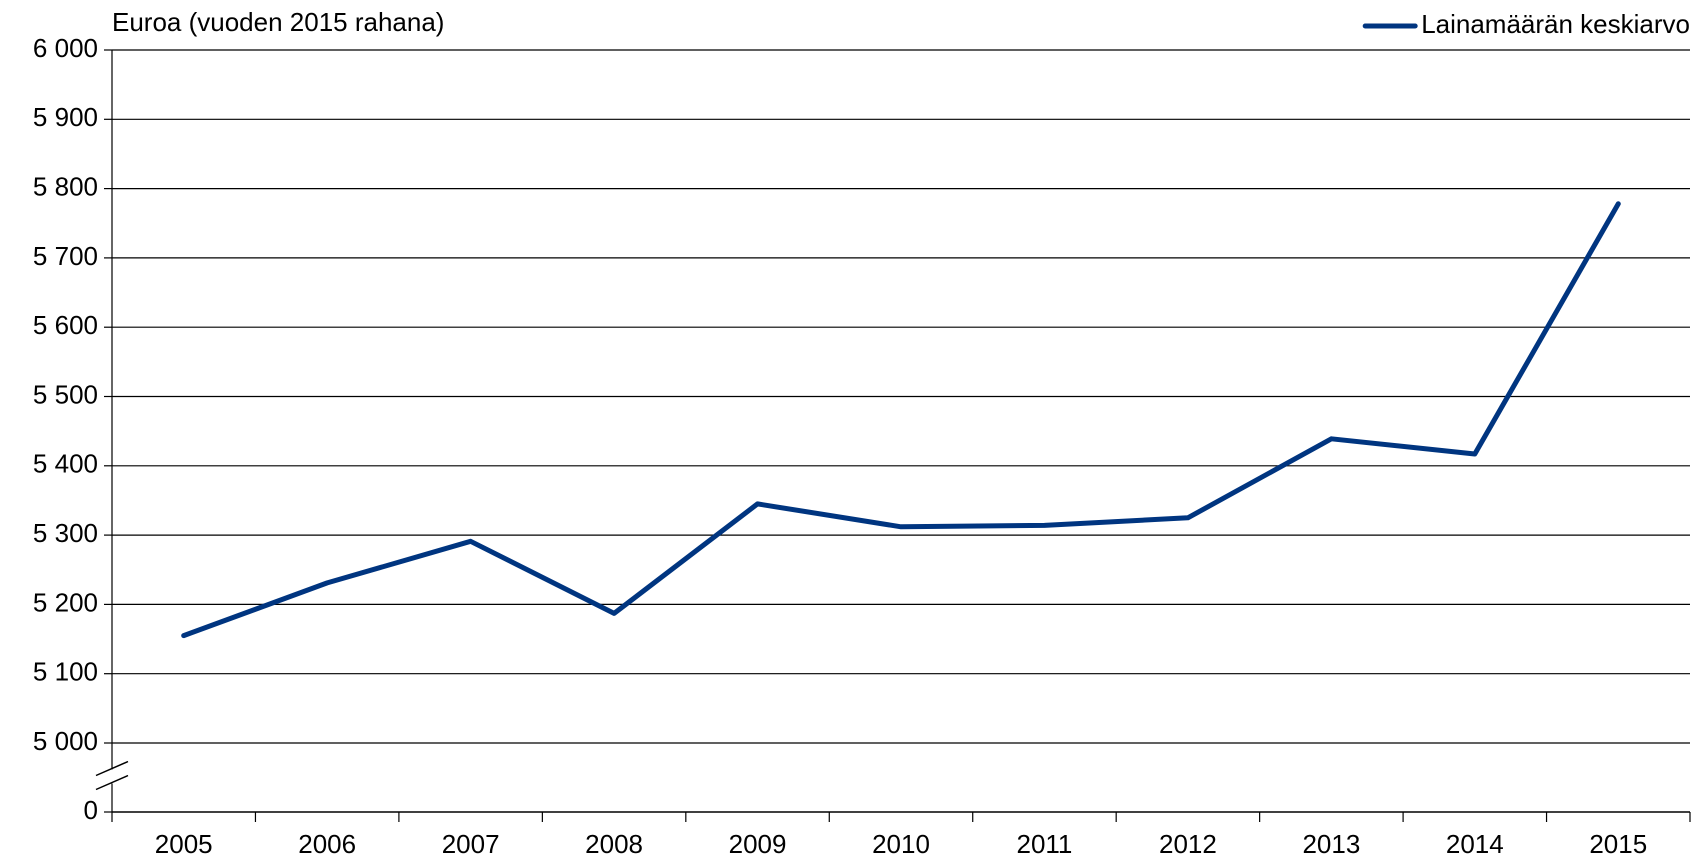  What do you see at coordinates (1331, 844) in the screenshot?
I see `x-tick-label: 2013` at bounding box center [1331, 844].